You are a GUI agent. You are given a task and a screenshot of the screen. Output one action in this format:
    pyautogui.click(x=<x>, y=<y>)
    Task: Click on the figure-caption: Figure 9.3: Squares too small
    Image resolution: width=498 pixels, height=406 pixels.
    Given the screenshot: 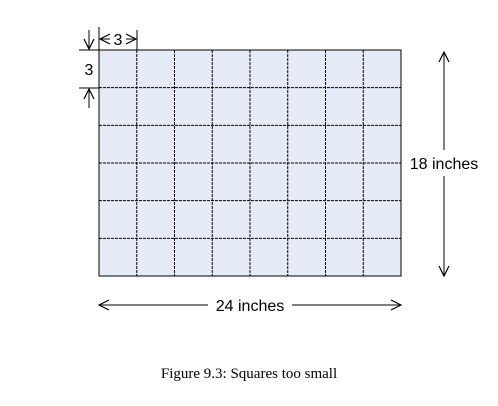 What is the action you would take?
    pyautogui.click(x=249, y=374)
    